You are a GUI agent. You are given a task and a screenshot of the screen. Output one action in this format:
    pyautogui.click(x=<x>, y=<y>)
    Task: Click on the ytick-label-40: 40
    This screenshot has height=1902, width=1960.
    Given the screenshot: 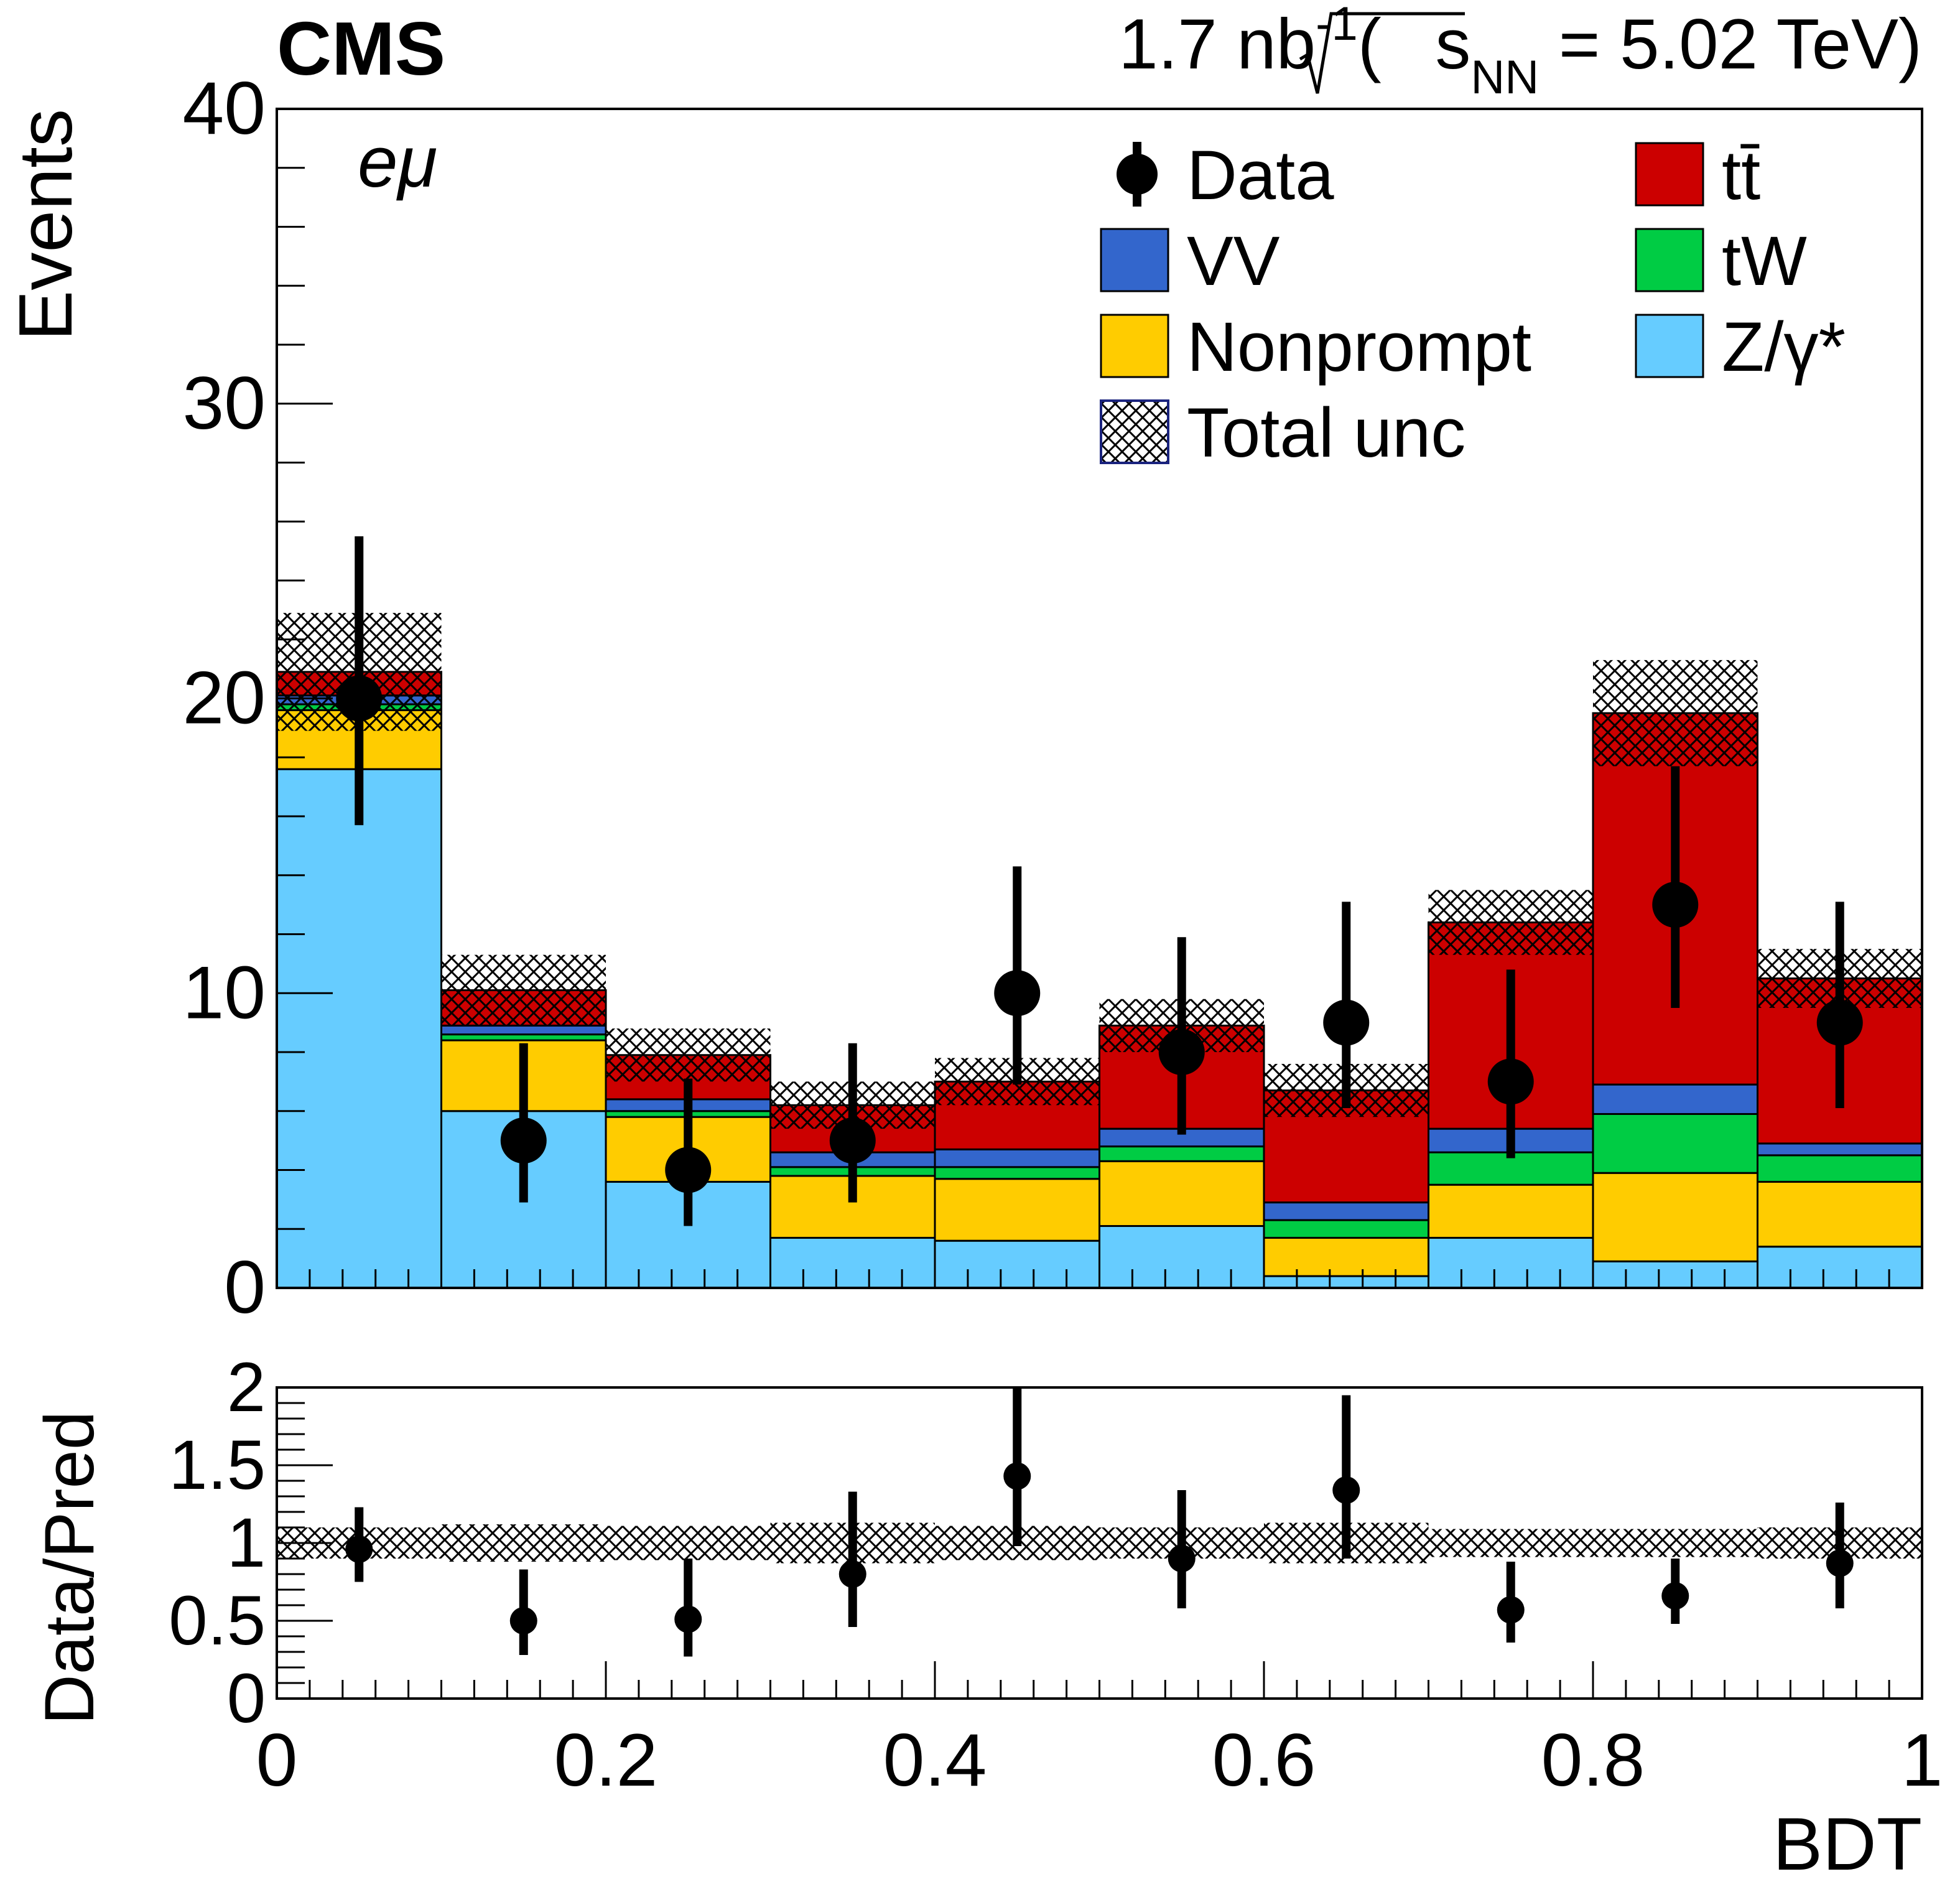 What is the action you would take?
    pyautogui.click(x=224, y=108)
    